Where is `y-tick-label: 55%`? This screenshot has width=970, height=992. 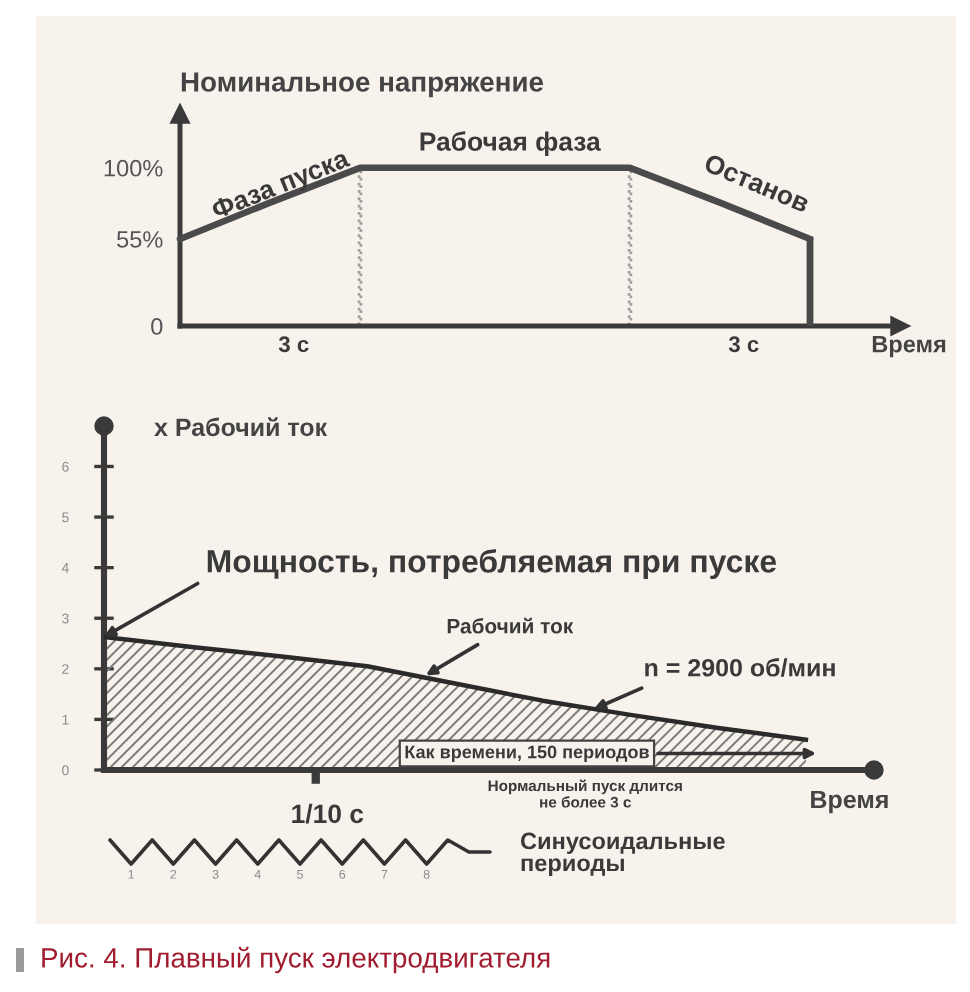
y-tick-label: 55% is located at coordinates (140, 239).